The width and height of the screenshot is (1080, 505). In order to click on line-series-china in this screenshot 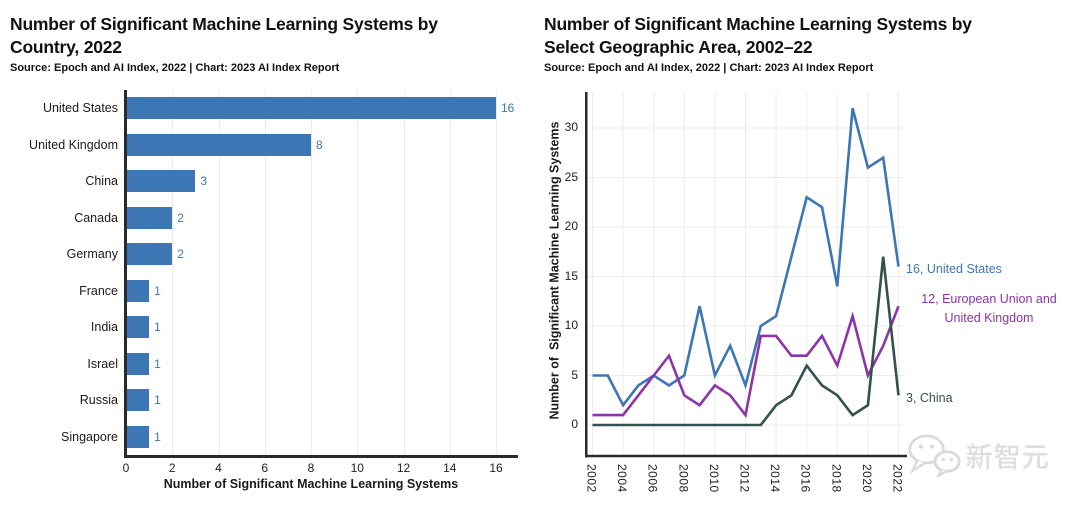, I will do `click(746, 341)`.